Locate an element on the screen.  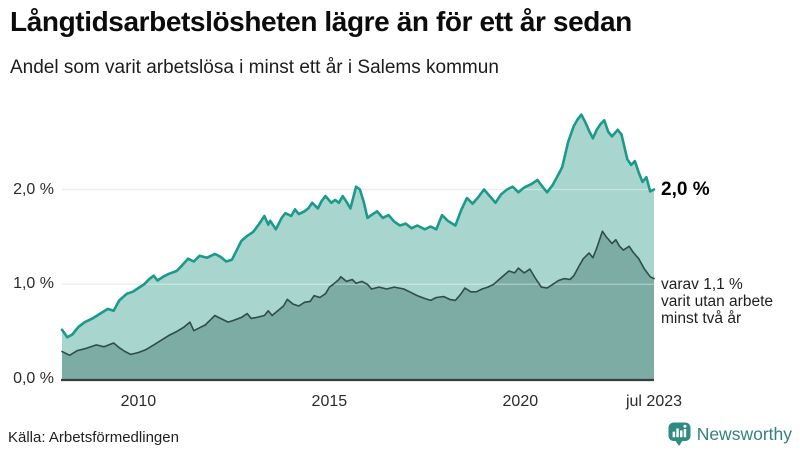
x-tick-label: jul 2023 is located at coordinates (654, 401).